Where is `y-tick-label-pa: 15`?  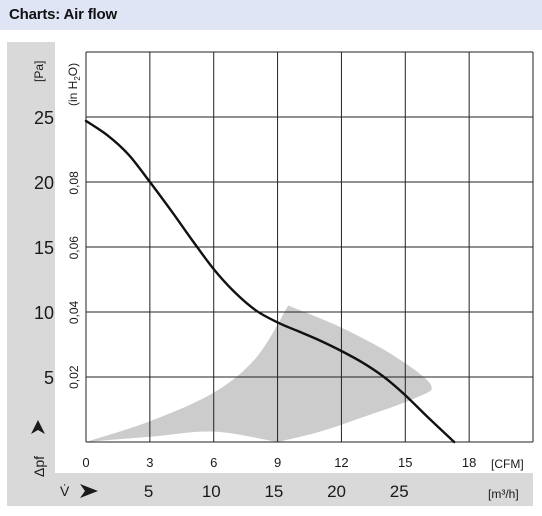 y-tick-label-pa: 15 is located at coordinates (44, 248).